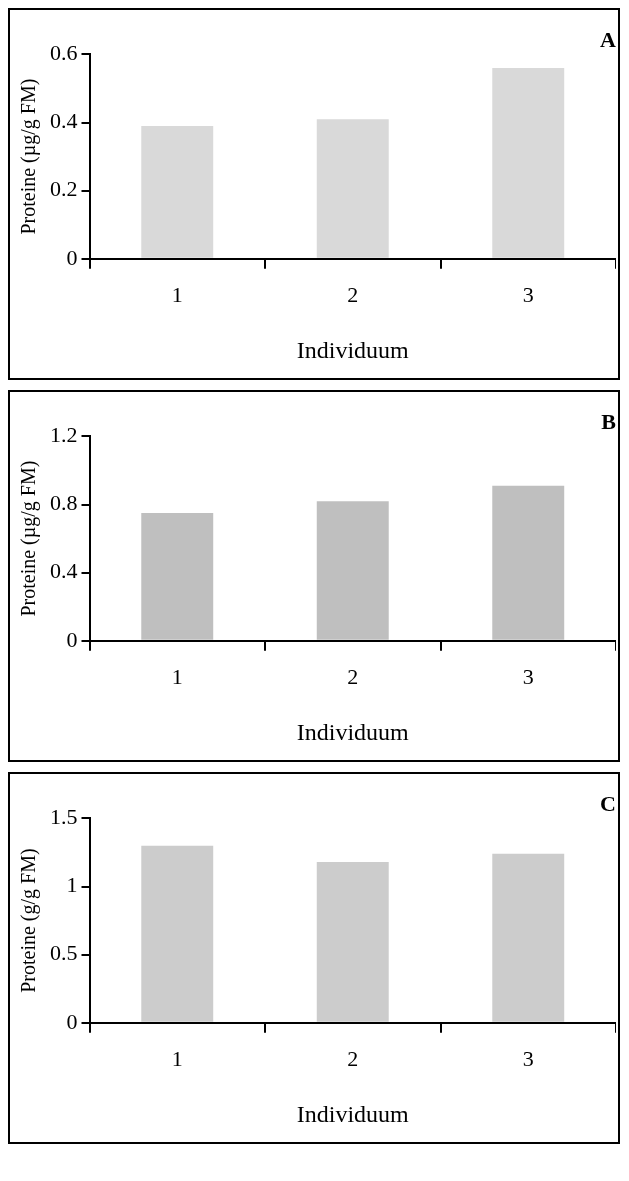  I want to click on y-tick-label: 0.2, so click(64, 189).